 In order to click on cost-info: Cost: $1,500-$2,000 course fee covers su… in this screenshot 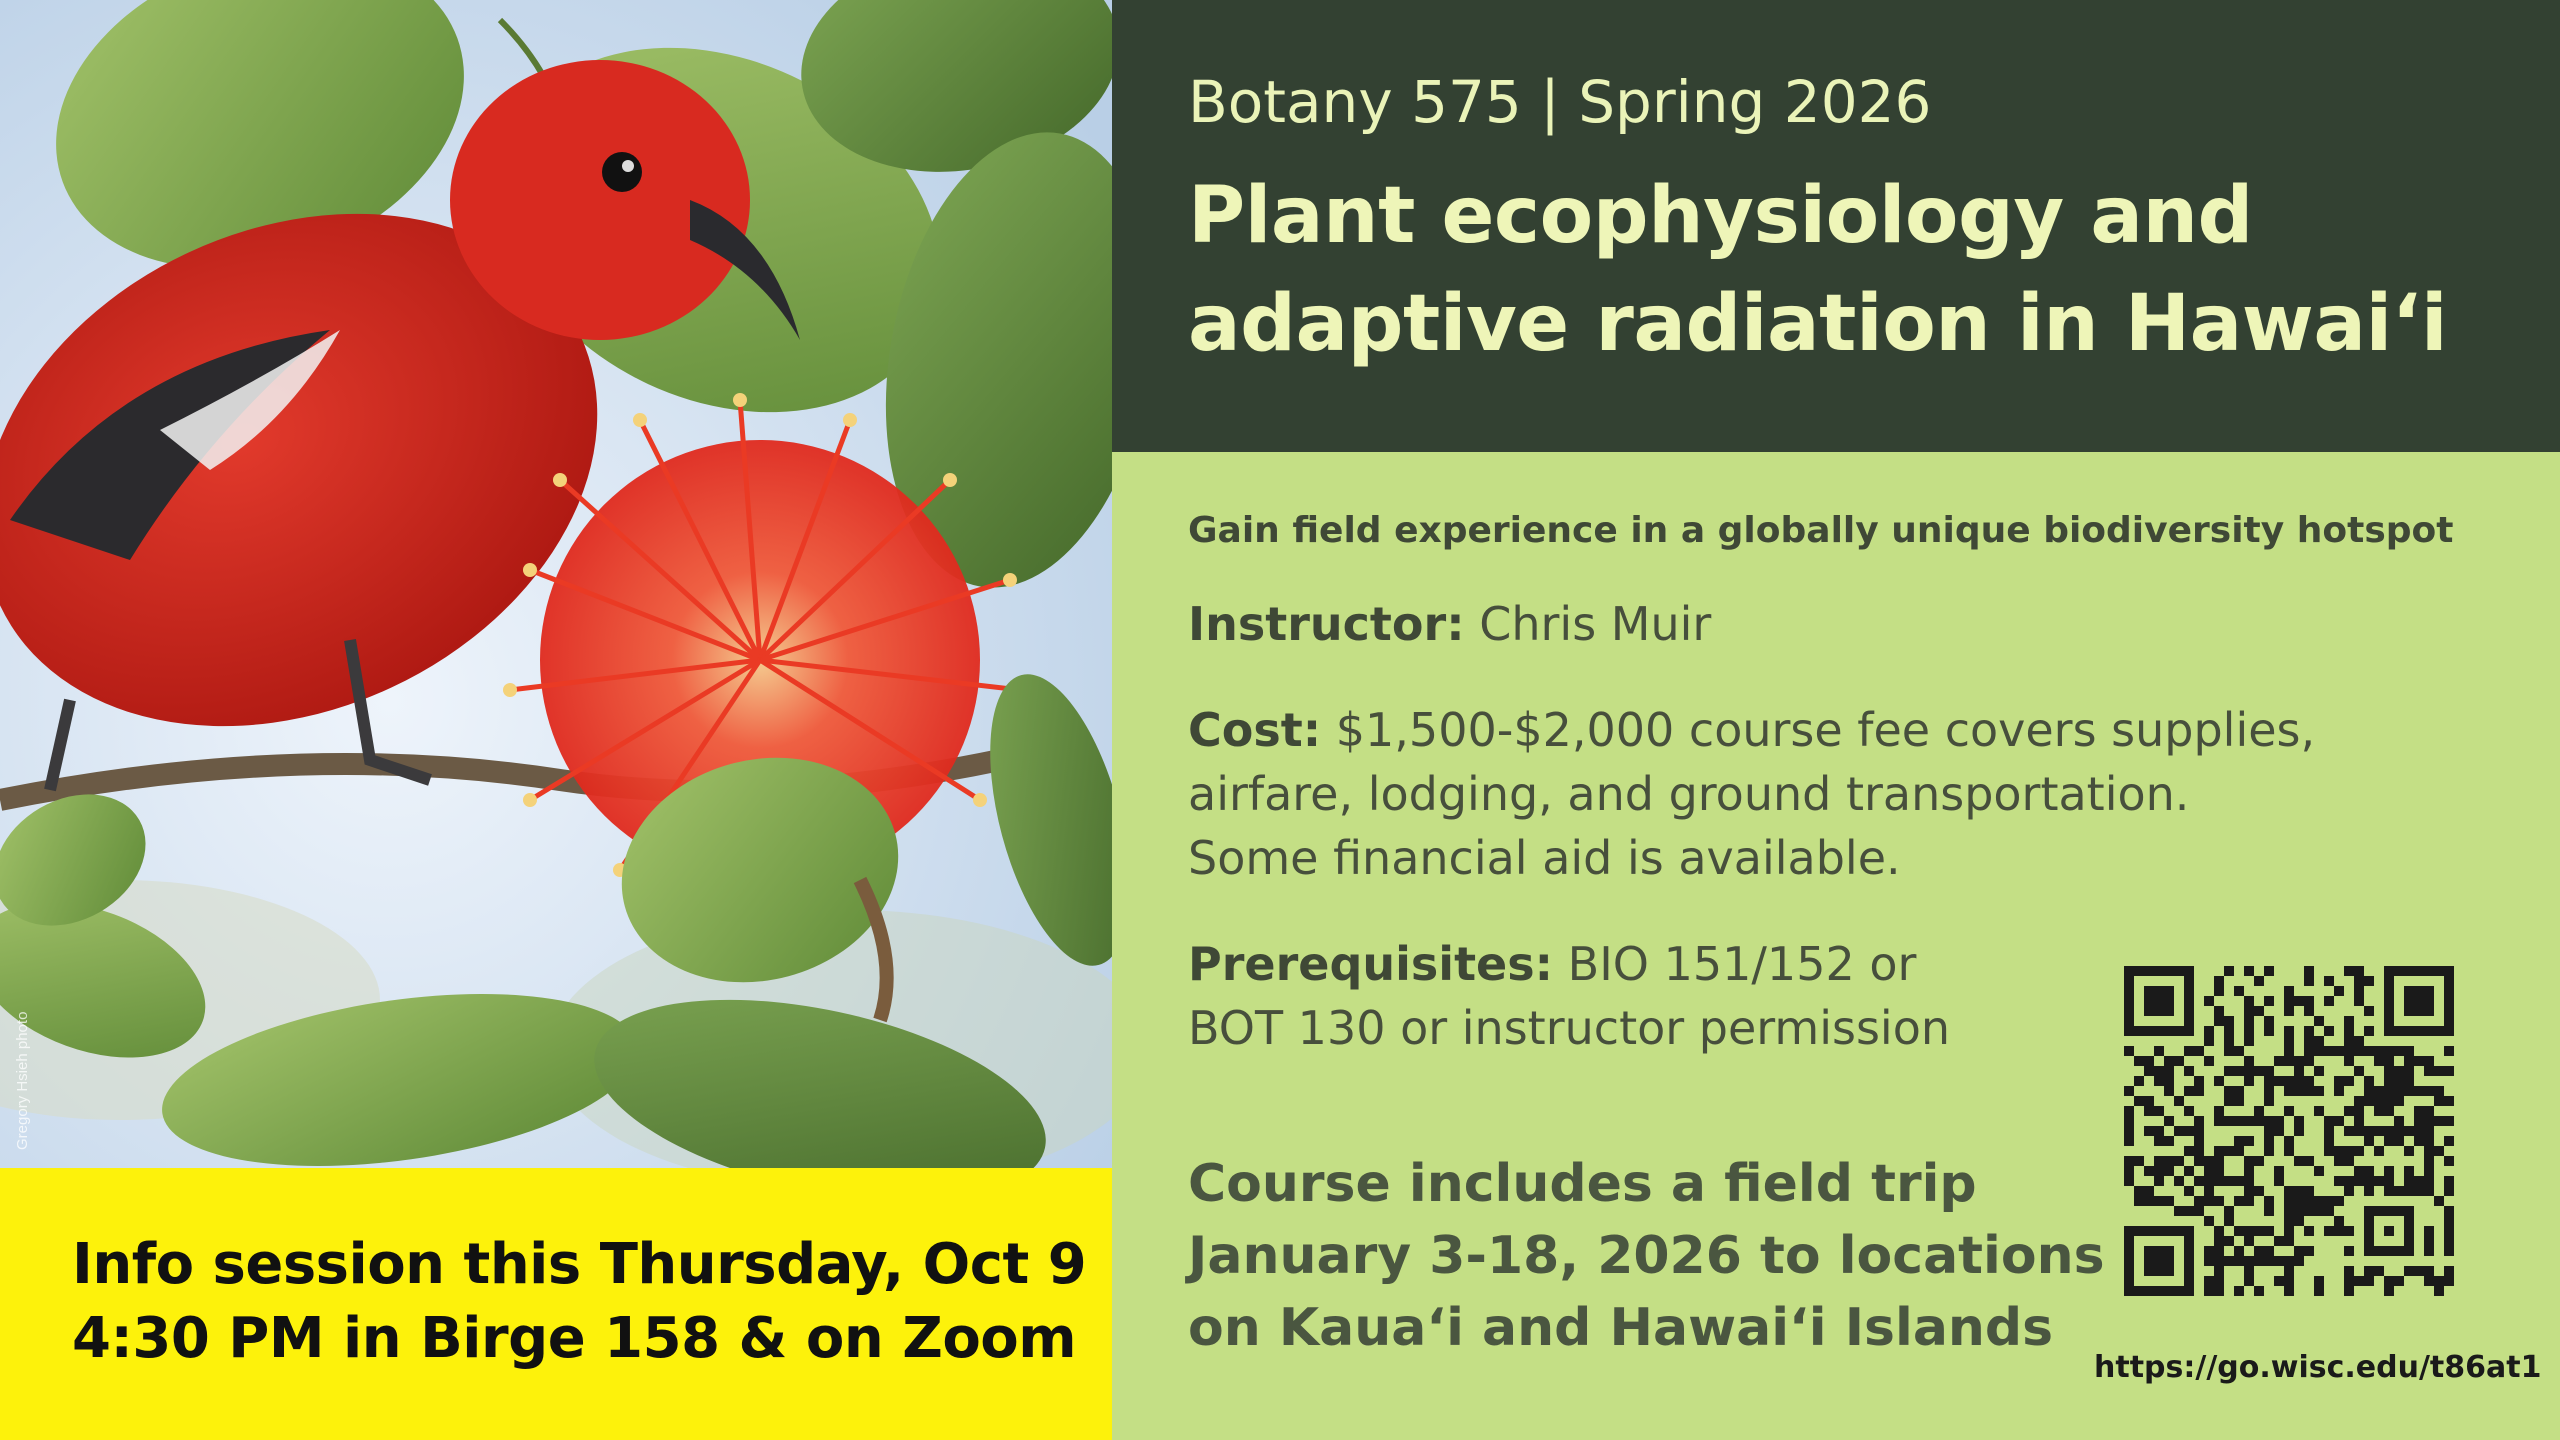, I will do `click(1838, 794)`.